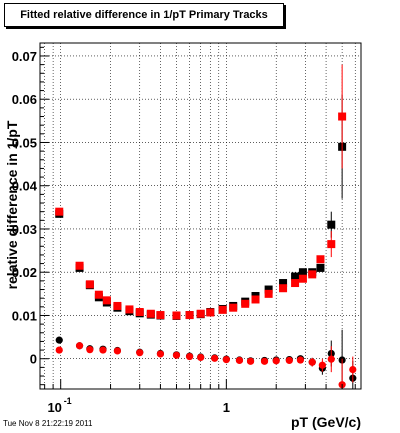  Describe the element at coordinates (226, 407) in the screenshot. I see `x-tick-label: 1` at that location.